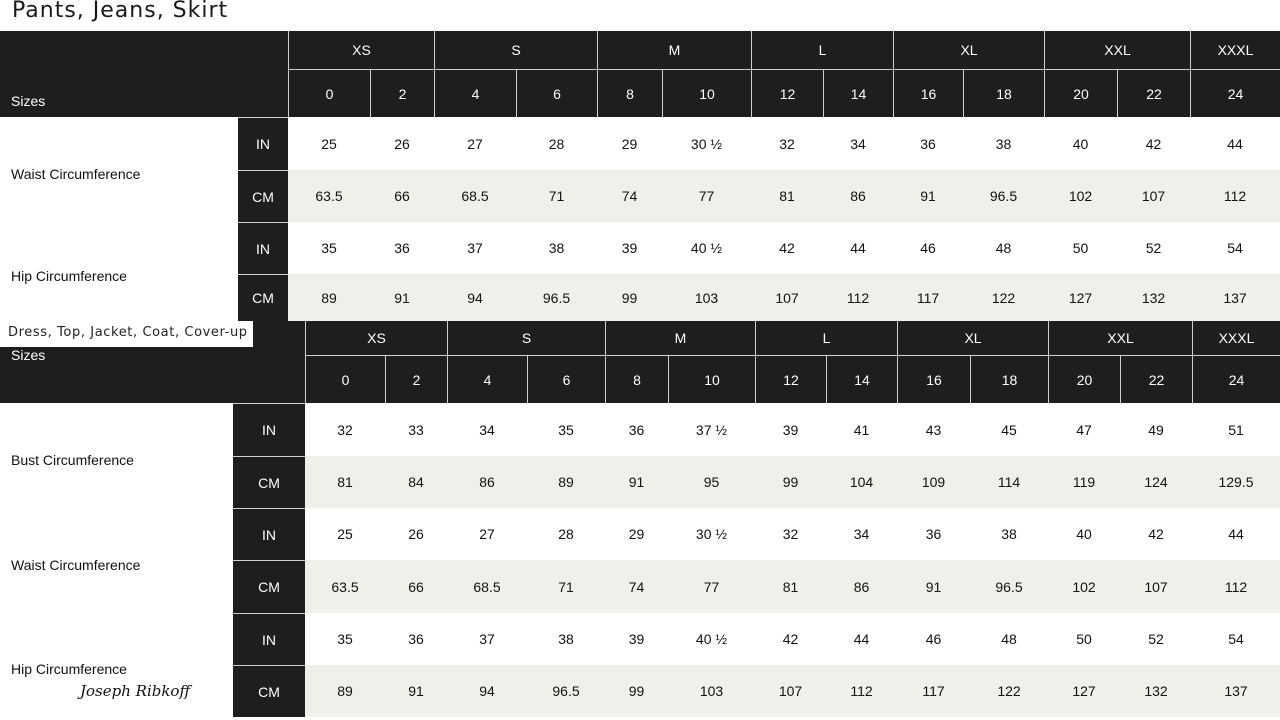  What do you see at coordinates (933, 429) in the screenshot?
I see `measurement-cell: 43` at bounding box center [933, 429].